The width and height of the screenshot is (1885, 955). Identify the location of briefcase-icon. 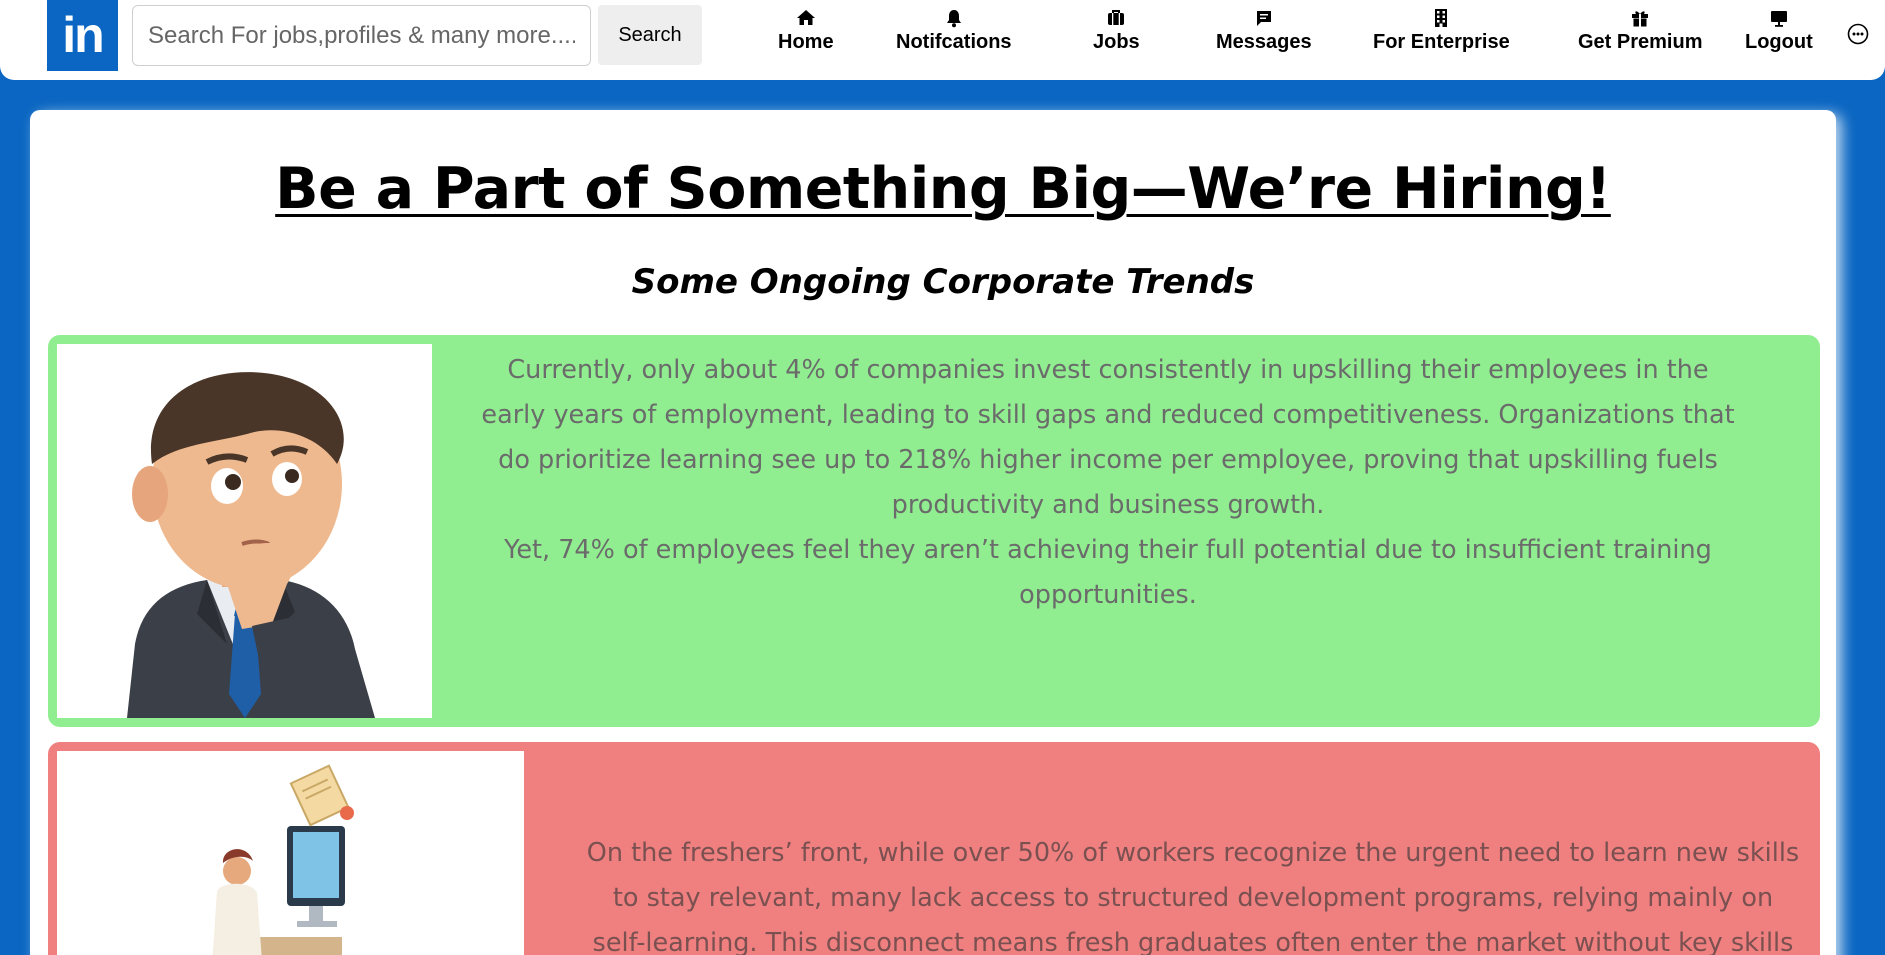
(1116, 17).